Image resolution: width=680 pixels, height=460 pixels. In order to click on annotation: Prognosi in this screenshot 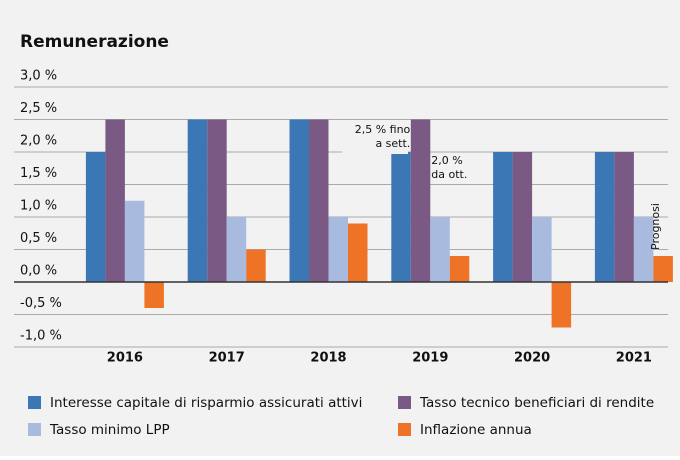, I will do `click(655, 226)`.